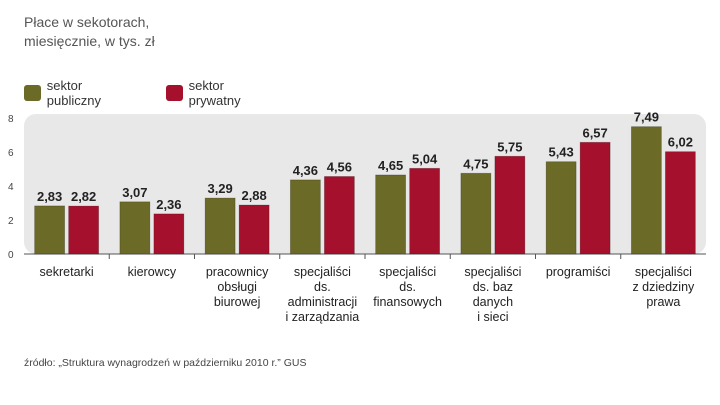  Describe the element at coordinates (663, 287) in the screenshot. I see `x-category-label: specjaliści z dziedziny prawa` at that location.